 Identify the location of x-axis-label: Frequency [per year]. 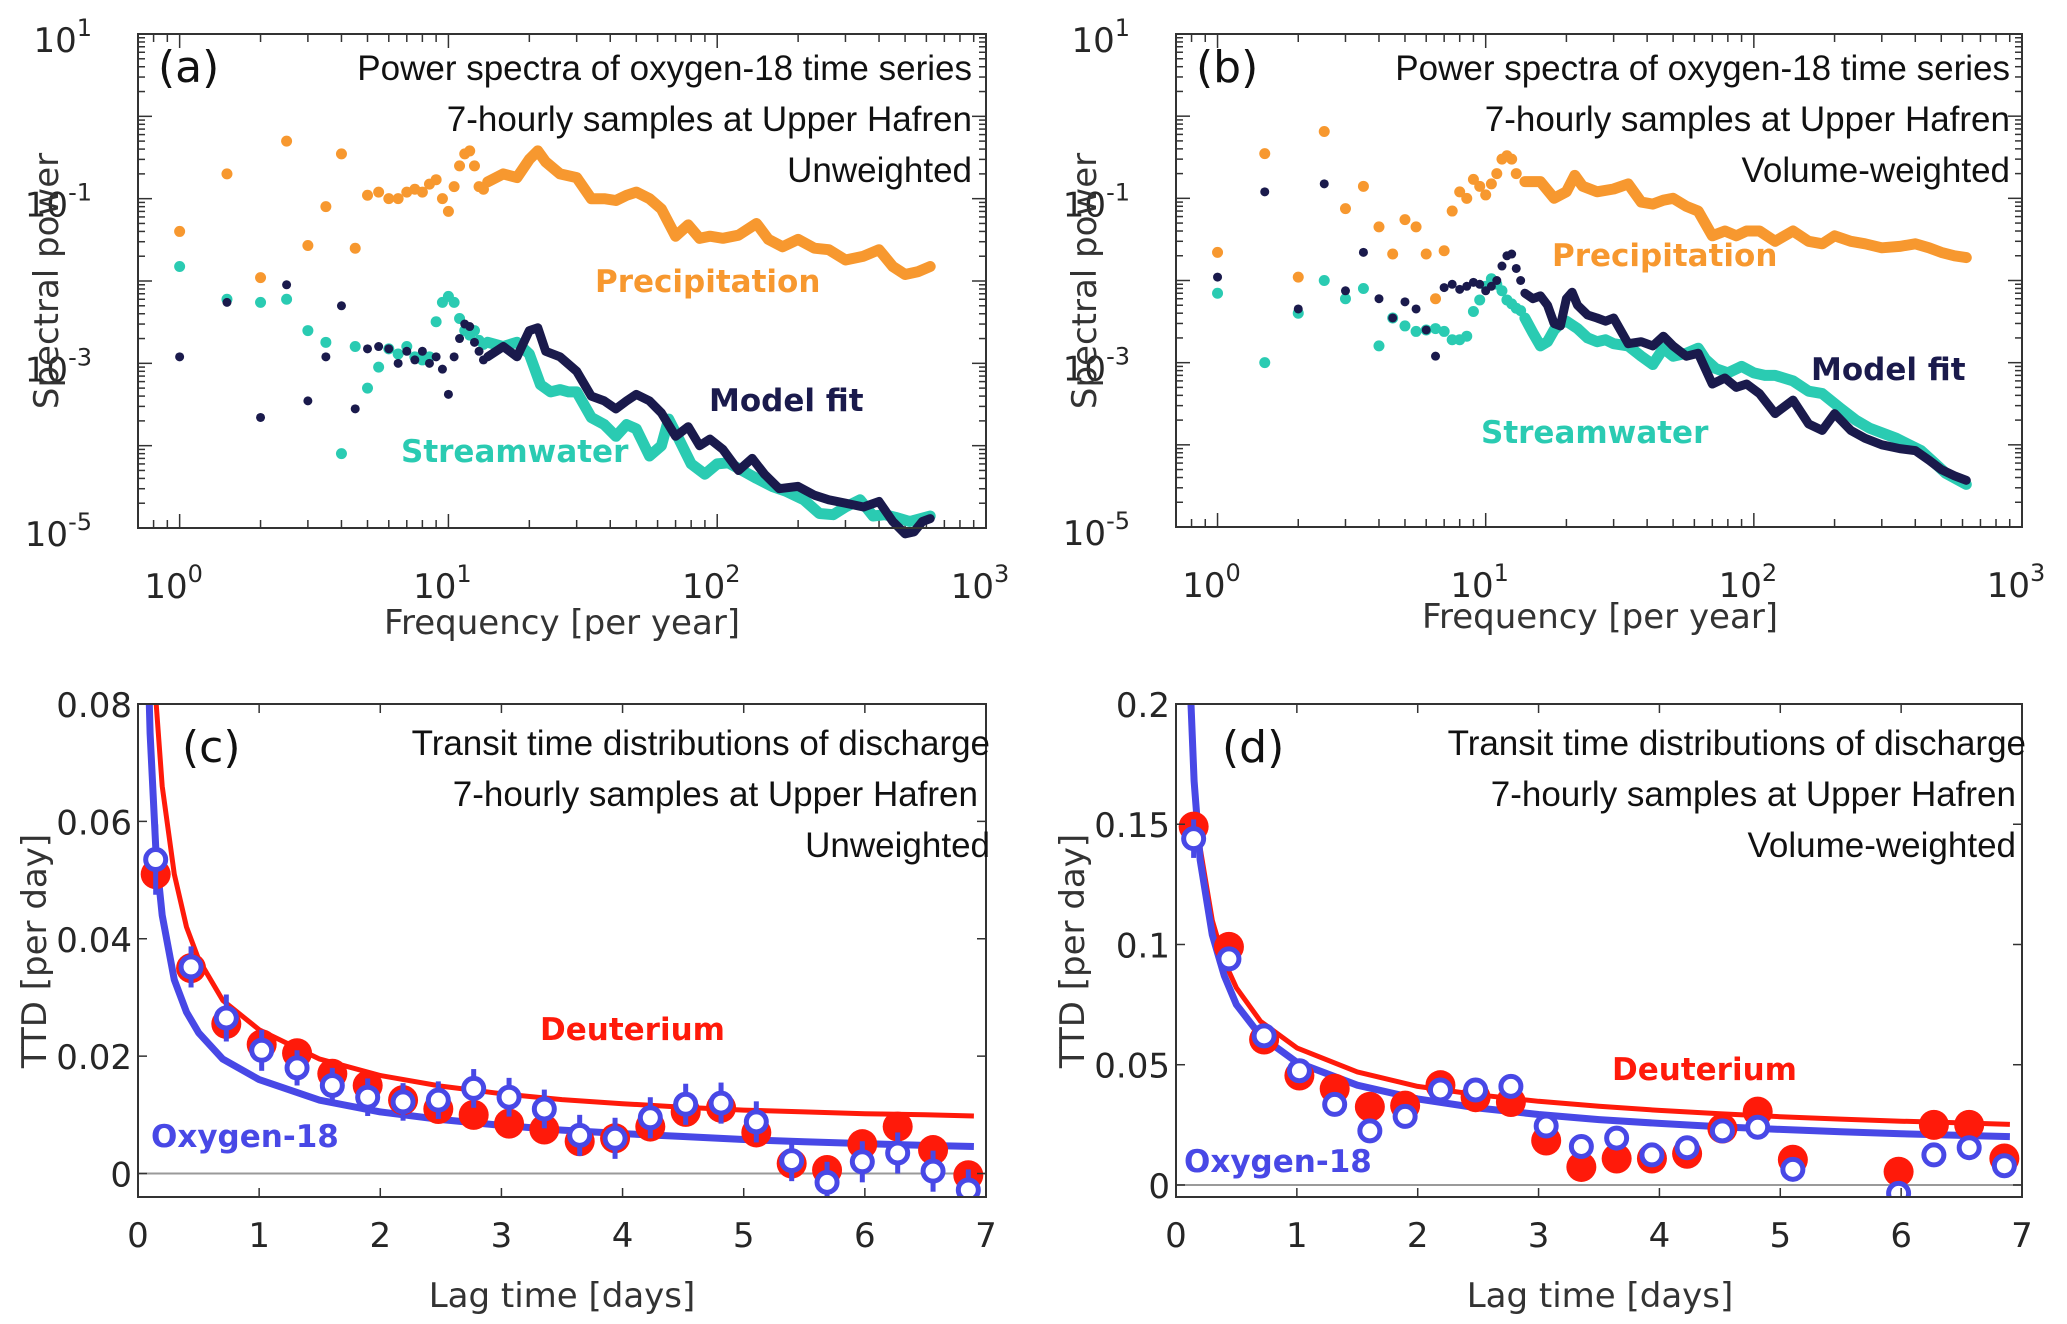
(562, 623).